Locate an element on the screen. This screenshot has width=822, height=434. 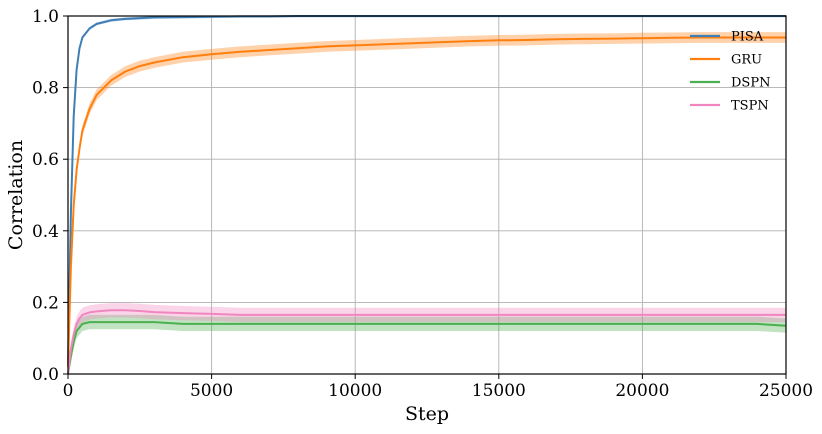
tspn-legend-label: TSPN is located at coordinates (750, 106).